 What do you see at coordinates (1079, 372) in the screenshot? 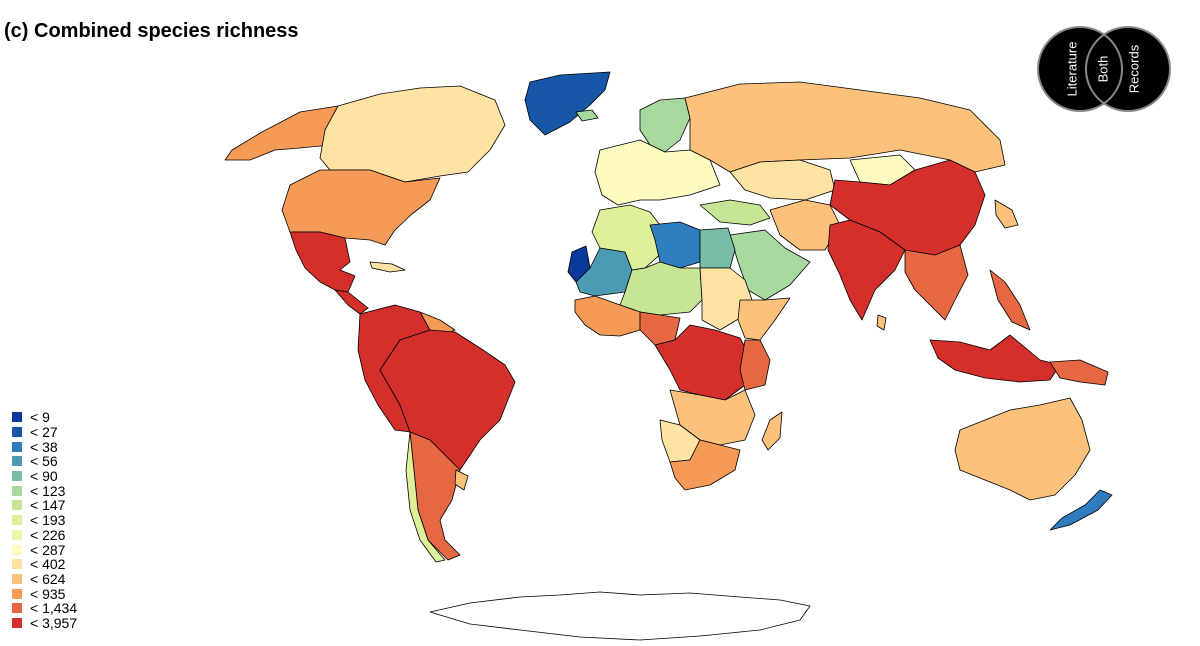
I see `region-new-guinea` at bounding box center [1079, 372].